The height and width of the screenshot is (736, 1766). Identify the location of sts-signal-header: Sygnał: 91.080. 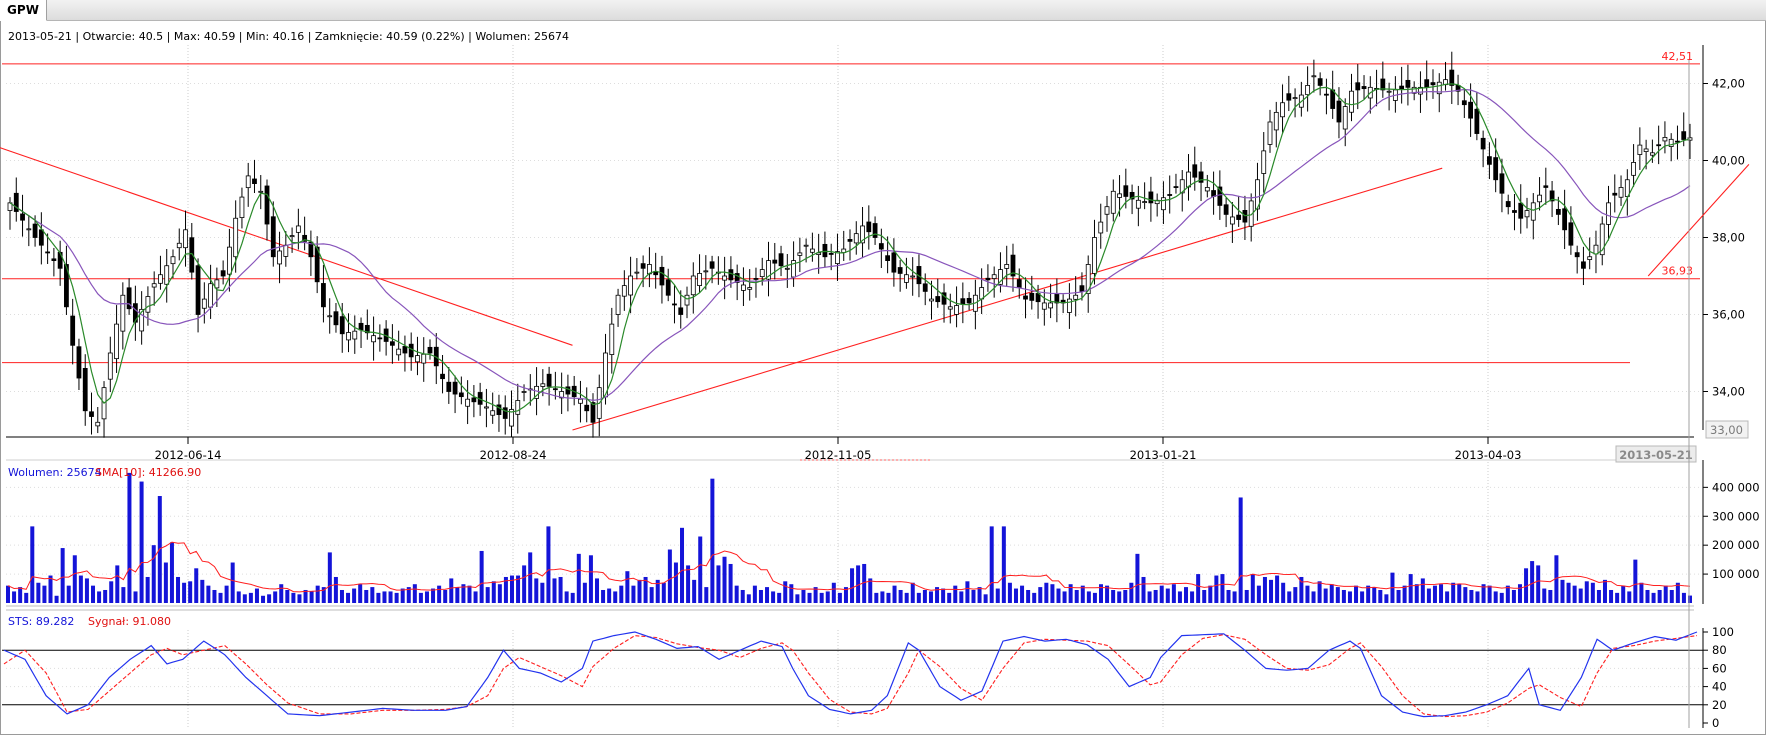
(129, 621).